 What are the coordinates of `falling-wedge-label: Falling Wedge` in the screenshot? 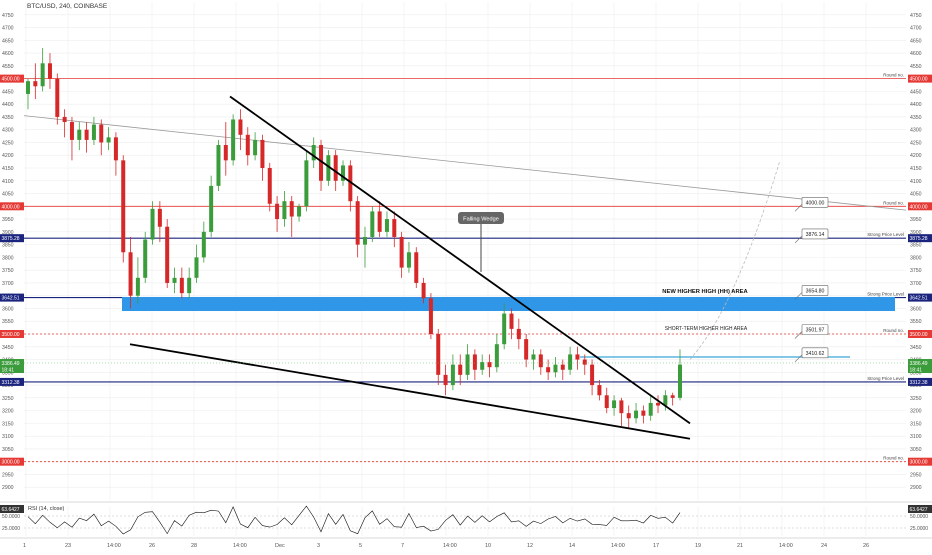 It's located at (481, 220).